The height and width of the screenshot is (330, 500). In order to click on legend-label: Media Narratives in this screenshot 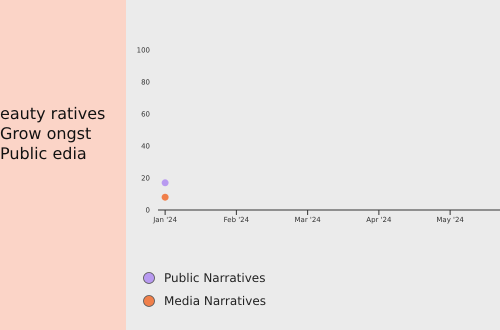, I will do `click(215, 301)`.